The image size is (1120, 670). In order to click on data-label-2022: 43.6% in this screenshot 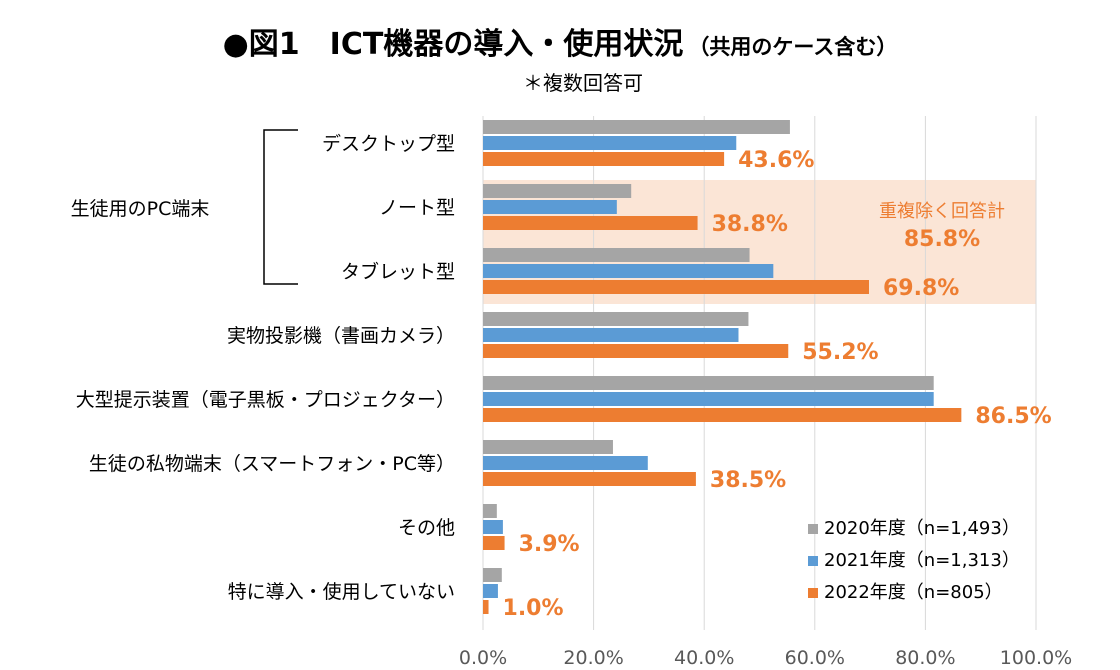, I will do `click(776, 160)`.